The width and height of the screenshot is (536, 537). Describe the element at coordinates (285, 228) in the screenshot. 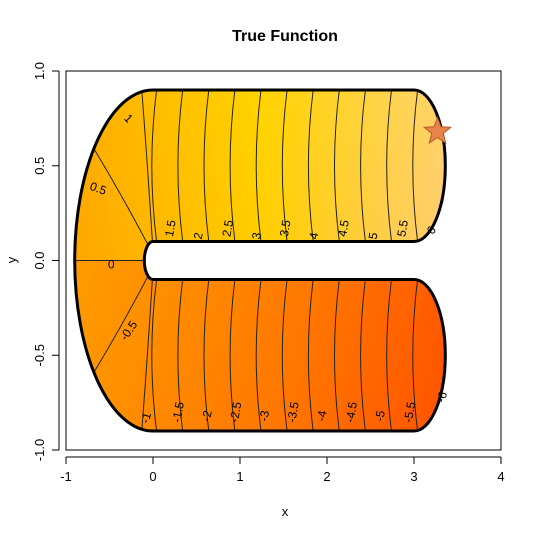

I see `contour-label: 3.5` at that location.